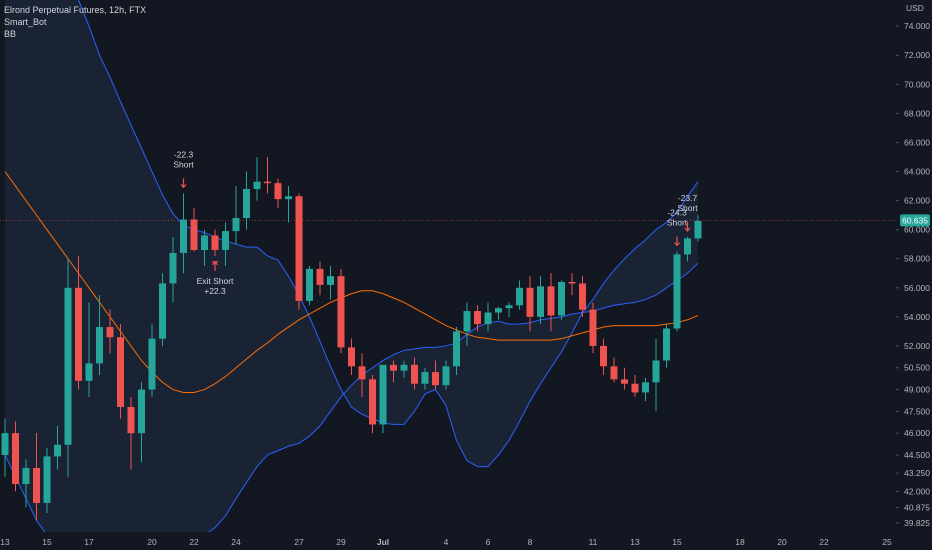 Image resolution: width=932 pixels, height=550 pixels. I want to click on annotation-label: +22.3, so click(215, 291).